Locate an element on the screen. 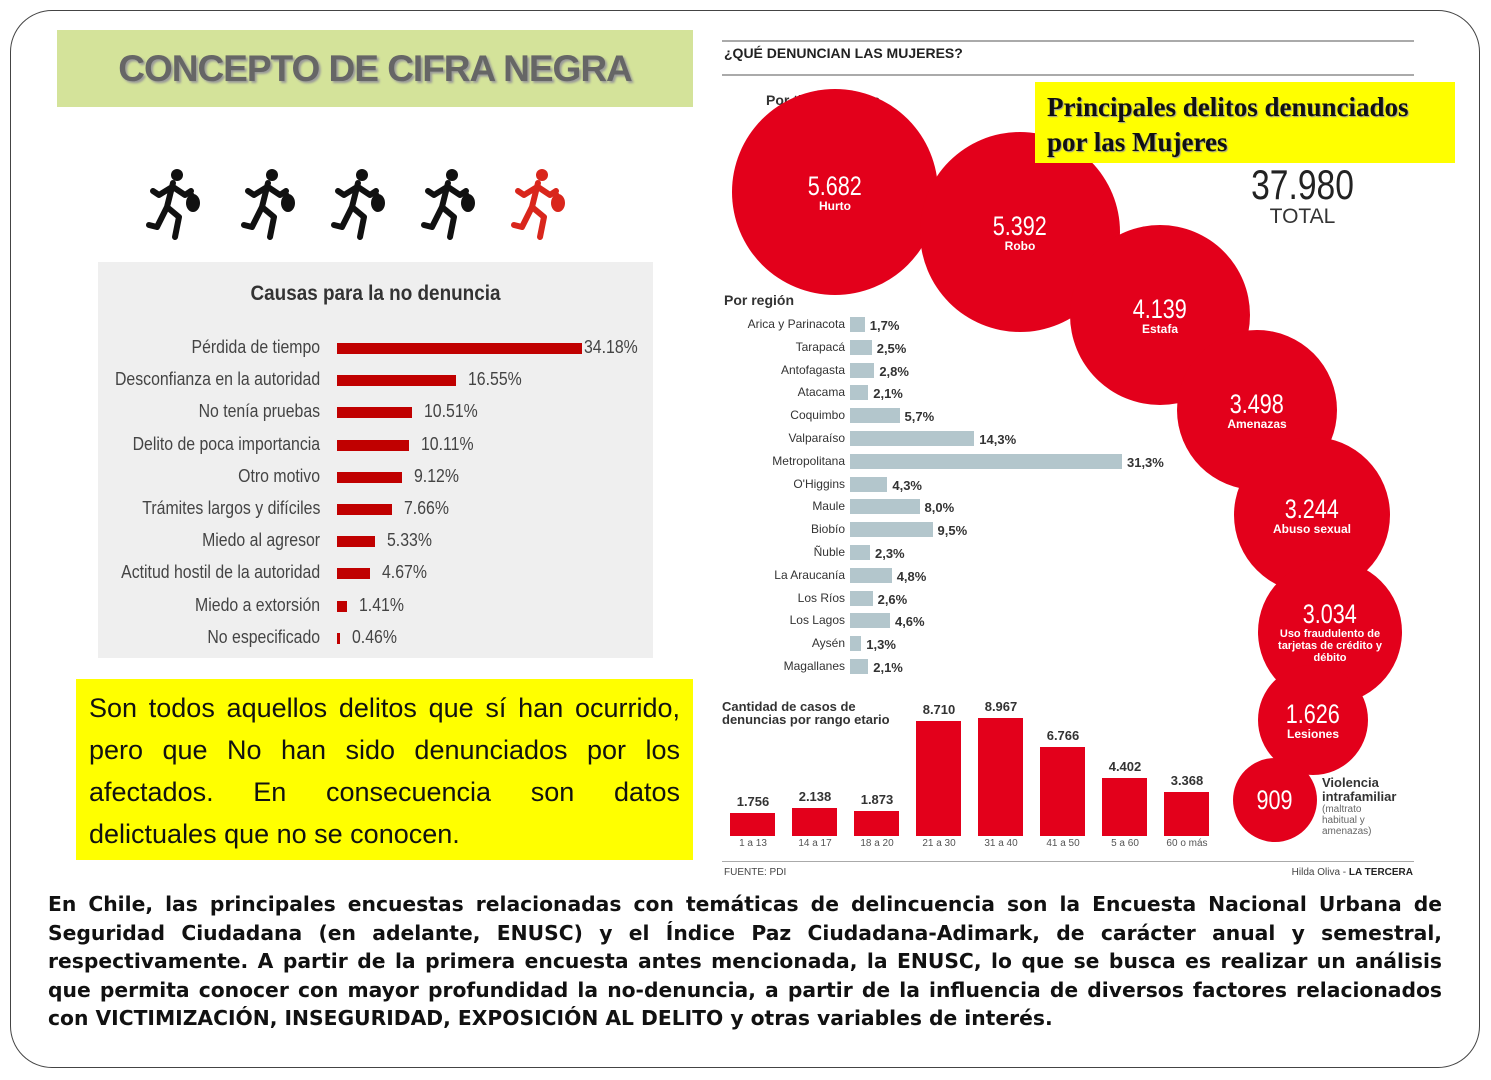 This screenshot has height=1080, width=1491. region-value-label: 4,6% is located at coordinates (909, 622).